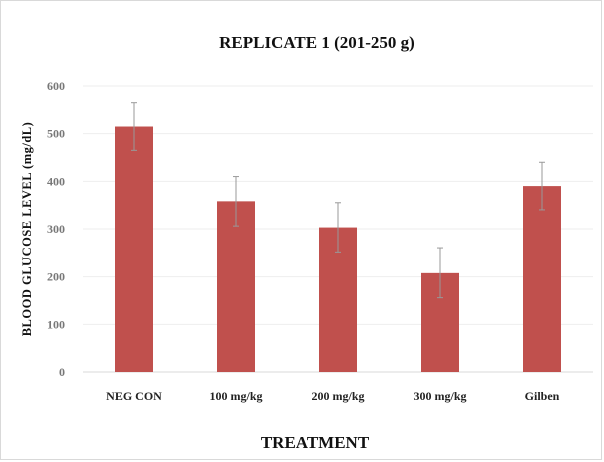  I want to click on y-tick-label: 300, so click(56, 229).